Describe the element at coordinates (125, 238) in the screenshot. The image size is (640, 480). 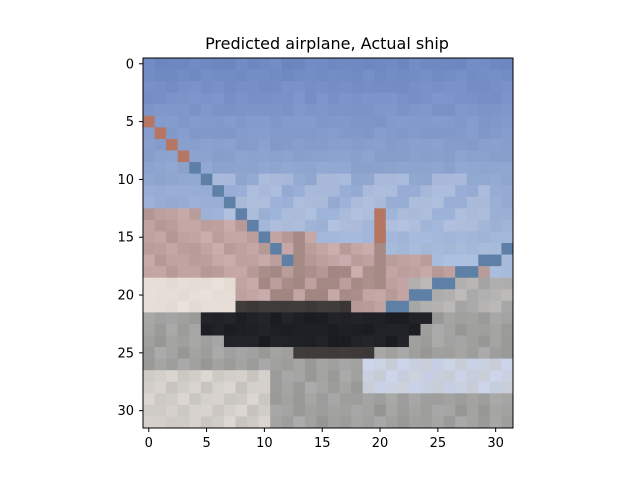
I see `y-tick-label: 15` at that location.